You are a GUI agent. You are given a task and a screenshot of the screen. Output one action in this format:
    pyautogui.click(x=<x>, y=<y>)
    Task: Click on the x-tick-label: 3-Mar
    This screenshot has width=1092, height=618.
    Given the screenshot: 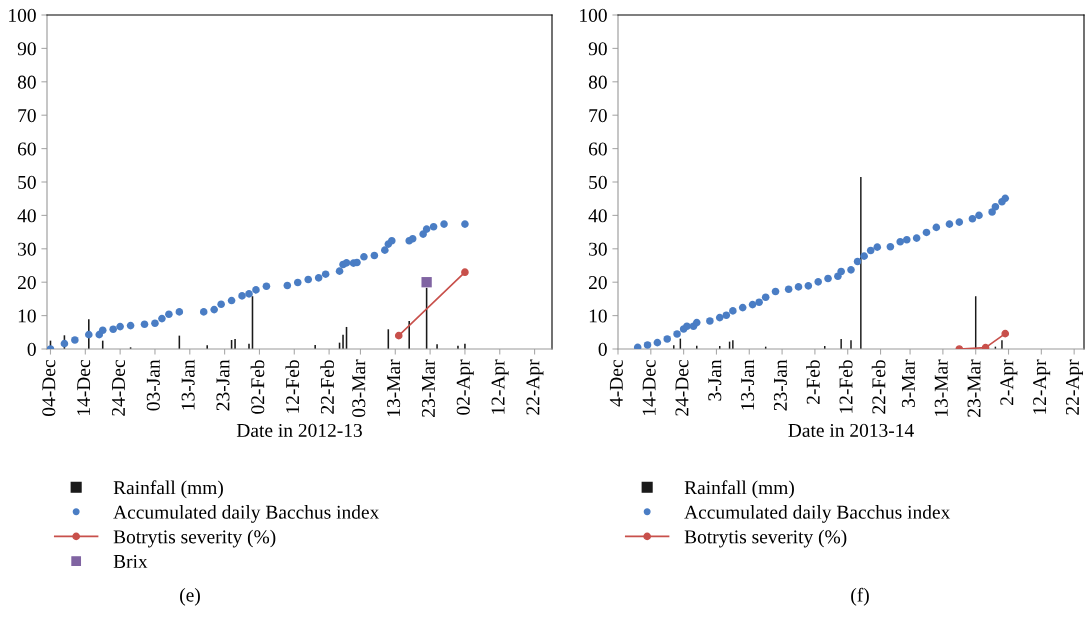 What is the action you would take?
    pyautogui.click(x=908, y=383)
    